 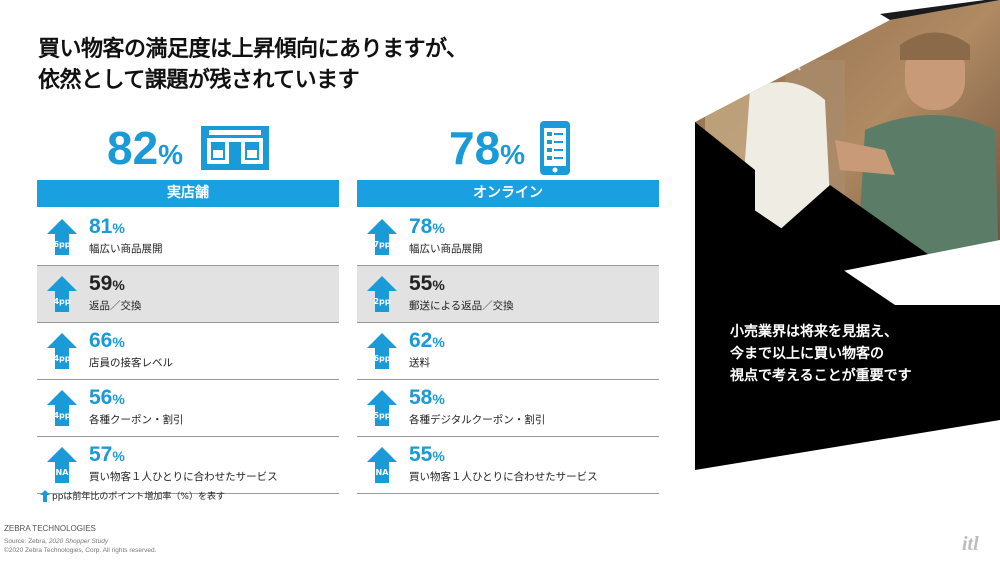 I want to click on title-line-2: 依然として課題が残されています, so click(x=199, y=80).